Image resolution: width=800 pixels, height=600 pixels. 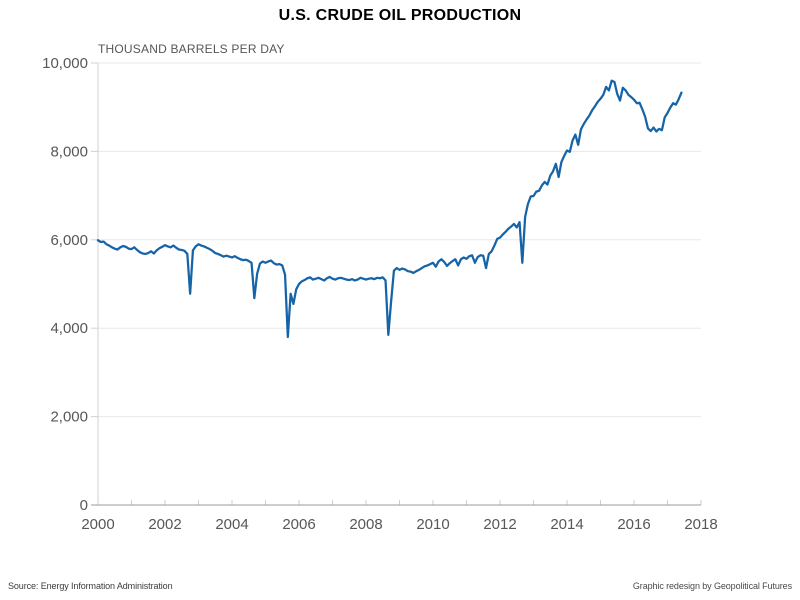 I want to click on x-tick-label: 2000, so click(x=97, y=524).